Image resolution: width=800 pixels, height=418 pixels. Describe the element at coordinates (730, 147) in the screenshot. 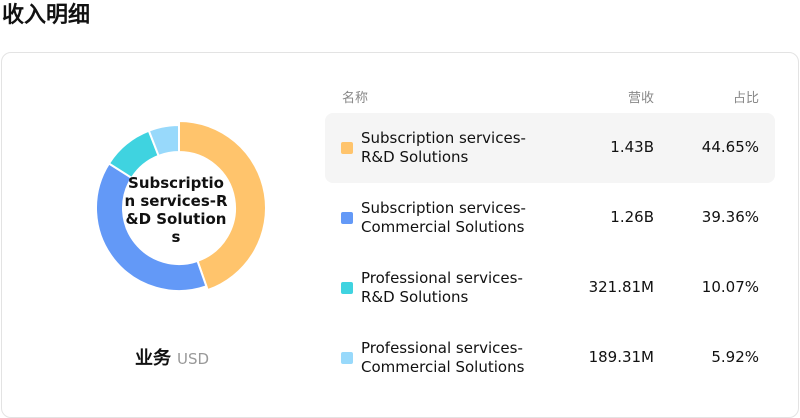

I see `row-share: 44.65%` at that location.